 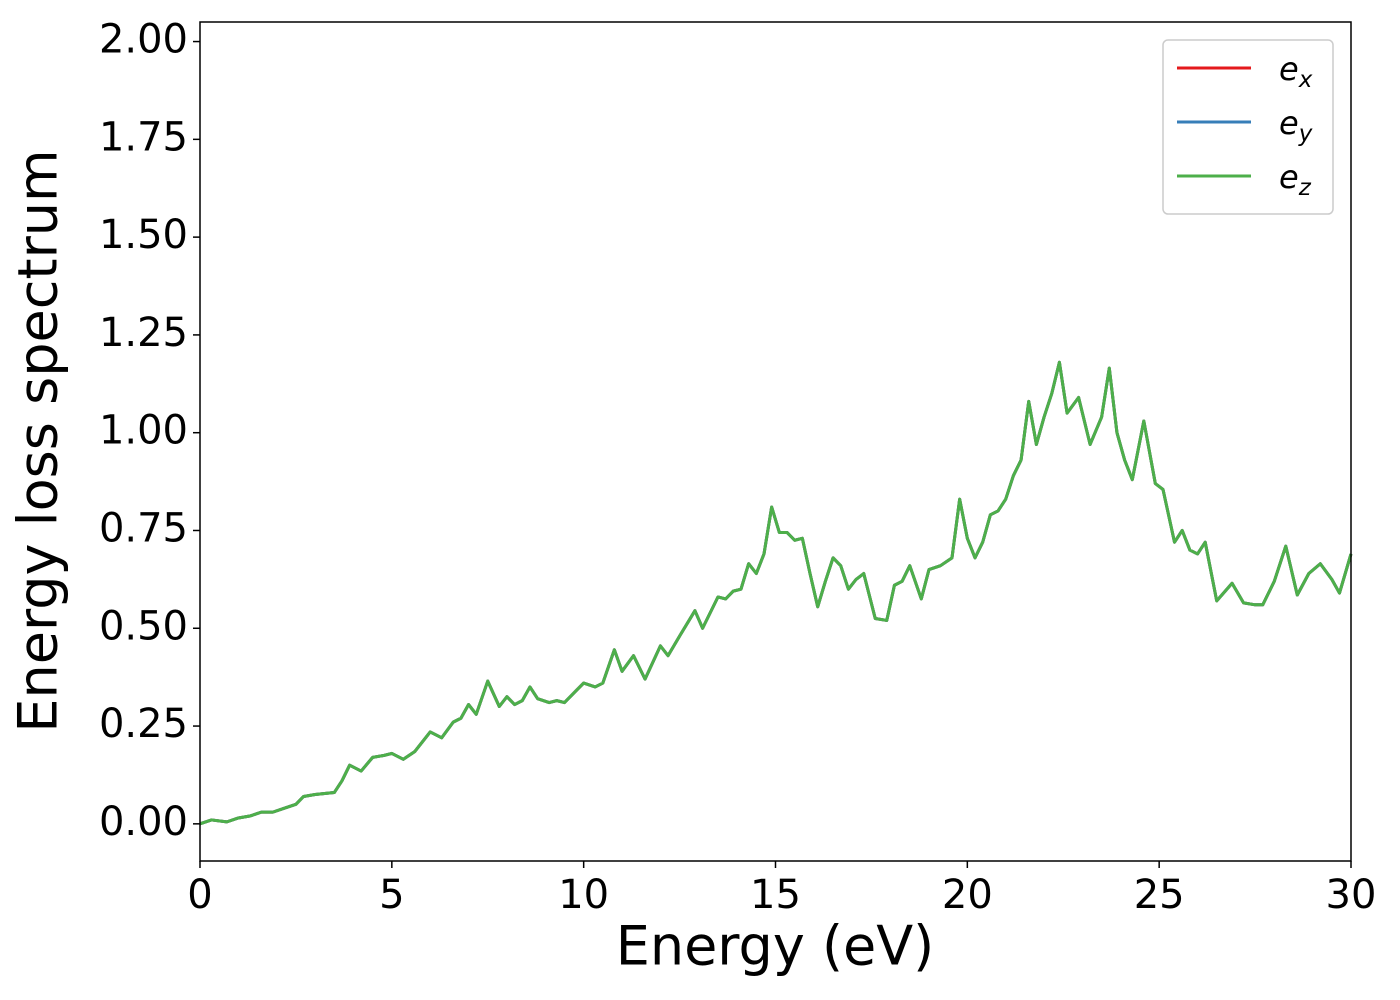 I want to click on y-tick-label: 2.00, so click(x=143, y=40).